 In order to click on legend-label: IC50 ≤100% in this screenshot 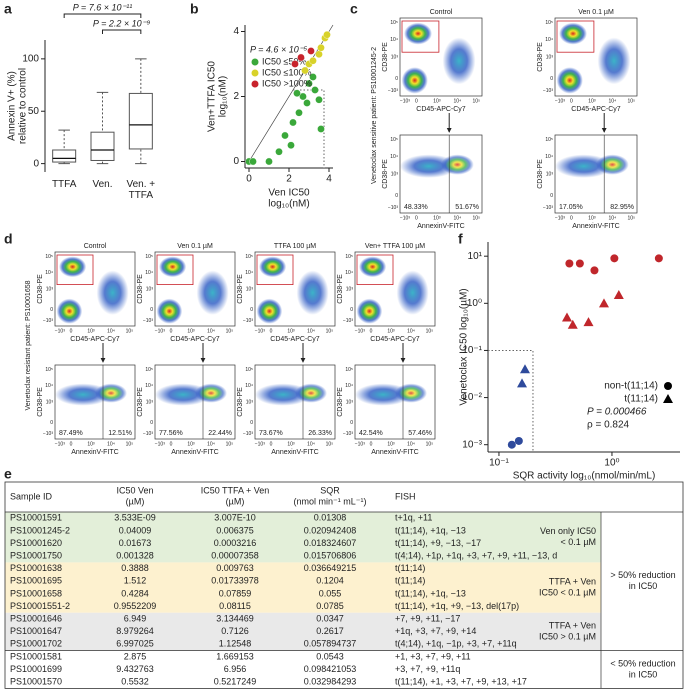, I will do `click(286, 72)`.